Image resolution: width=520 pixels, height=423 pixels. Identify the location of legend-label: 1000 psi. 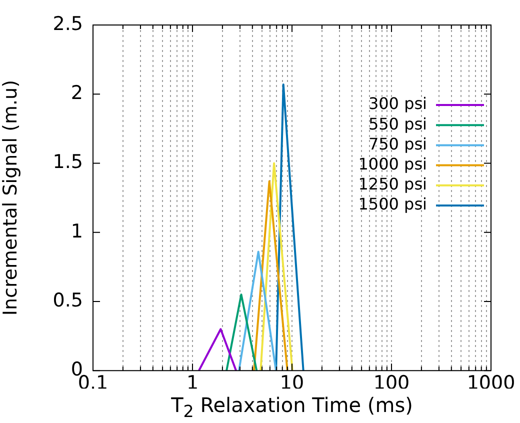
(392, 164).